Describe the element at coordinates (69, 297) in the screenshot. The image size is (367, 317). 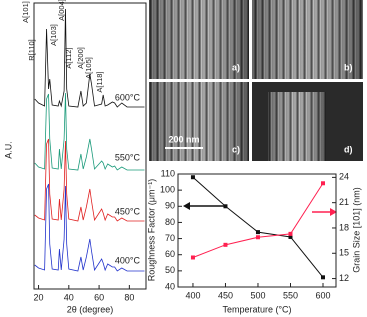
I see `x-tick-label: 40` at that location.